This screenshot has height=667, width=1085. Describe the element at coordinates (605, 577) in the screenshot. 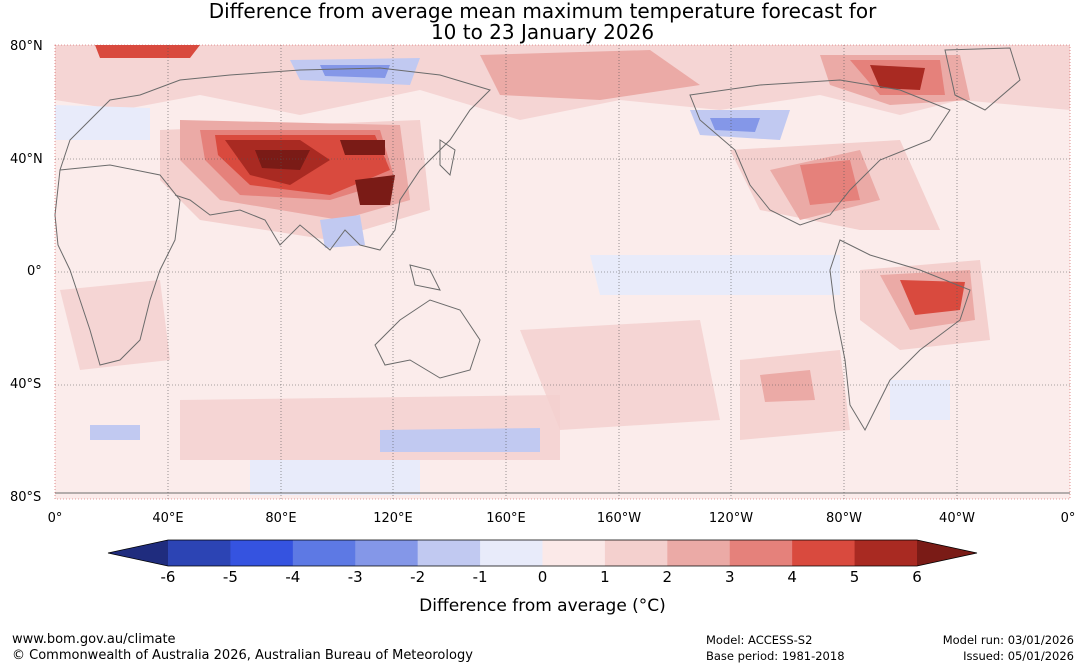

I see `colorbar-tick-label: 1` at that location.